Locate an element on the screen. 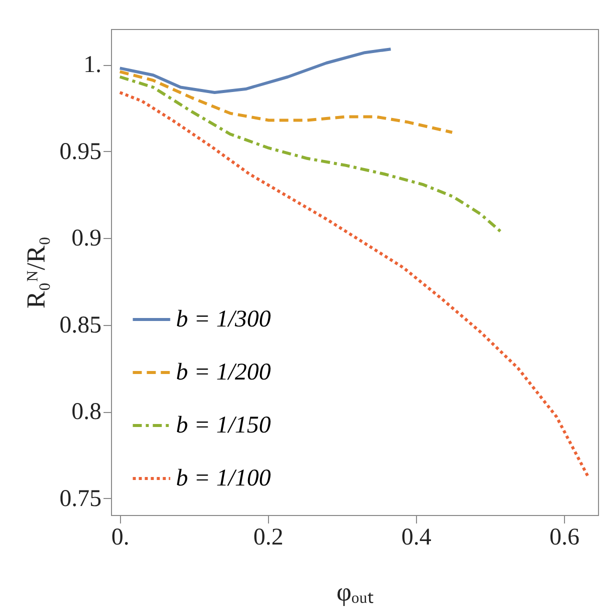 The width and height of the screenshot is (600, 611). y-tick-label: 0.75 is located at coordinates (81, 499).